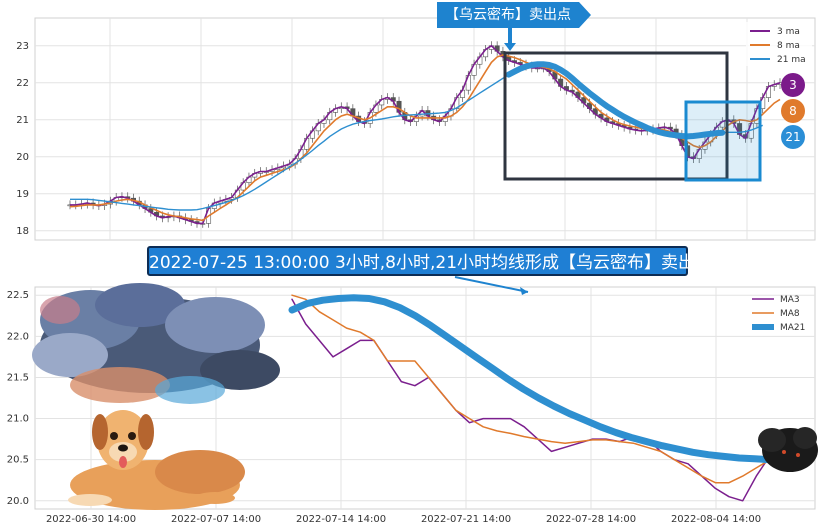 The height and width of the screenshot is (531, 822). Describe the element at coordinates (793, 111) in the screenshot. I see `badge-8: 8` at that location.